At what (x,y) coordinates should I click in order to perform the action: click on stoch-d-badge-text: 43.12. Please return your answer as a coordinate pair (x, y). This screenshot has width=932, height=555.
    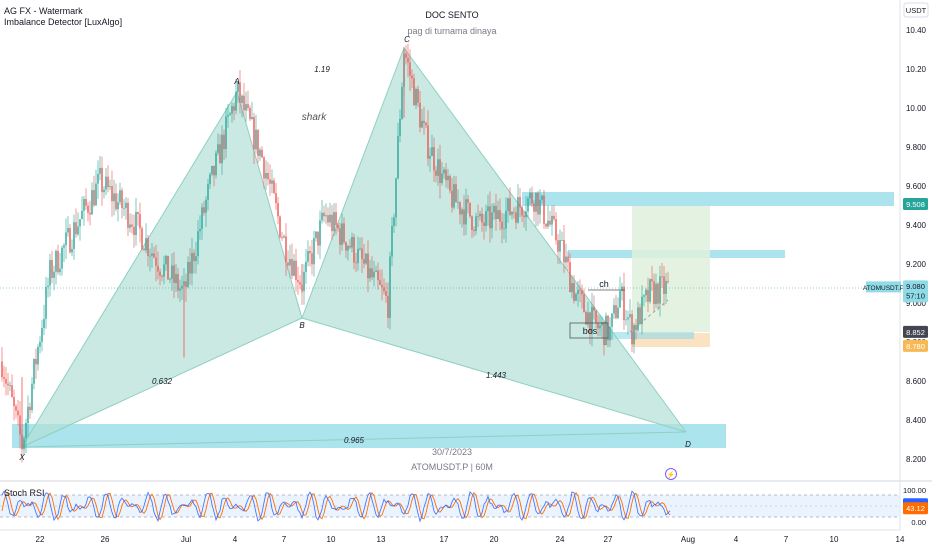
    Looking at the image, I should click on (915, 508).